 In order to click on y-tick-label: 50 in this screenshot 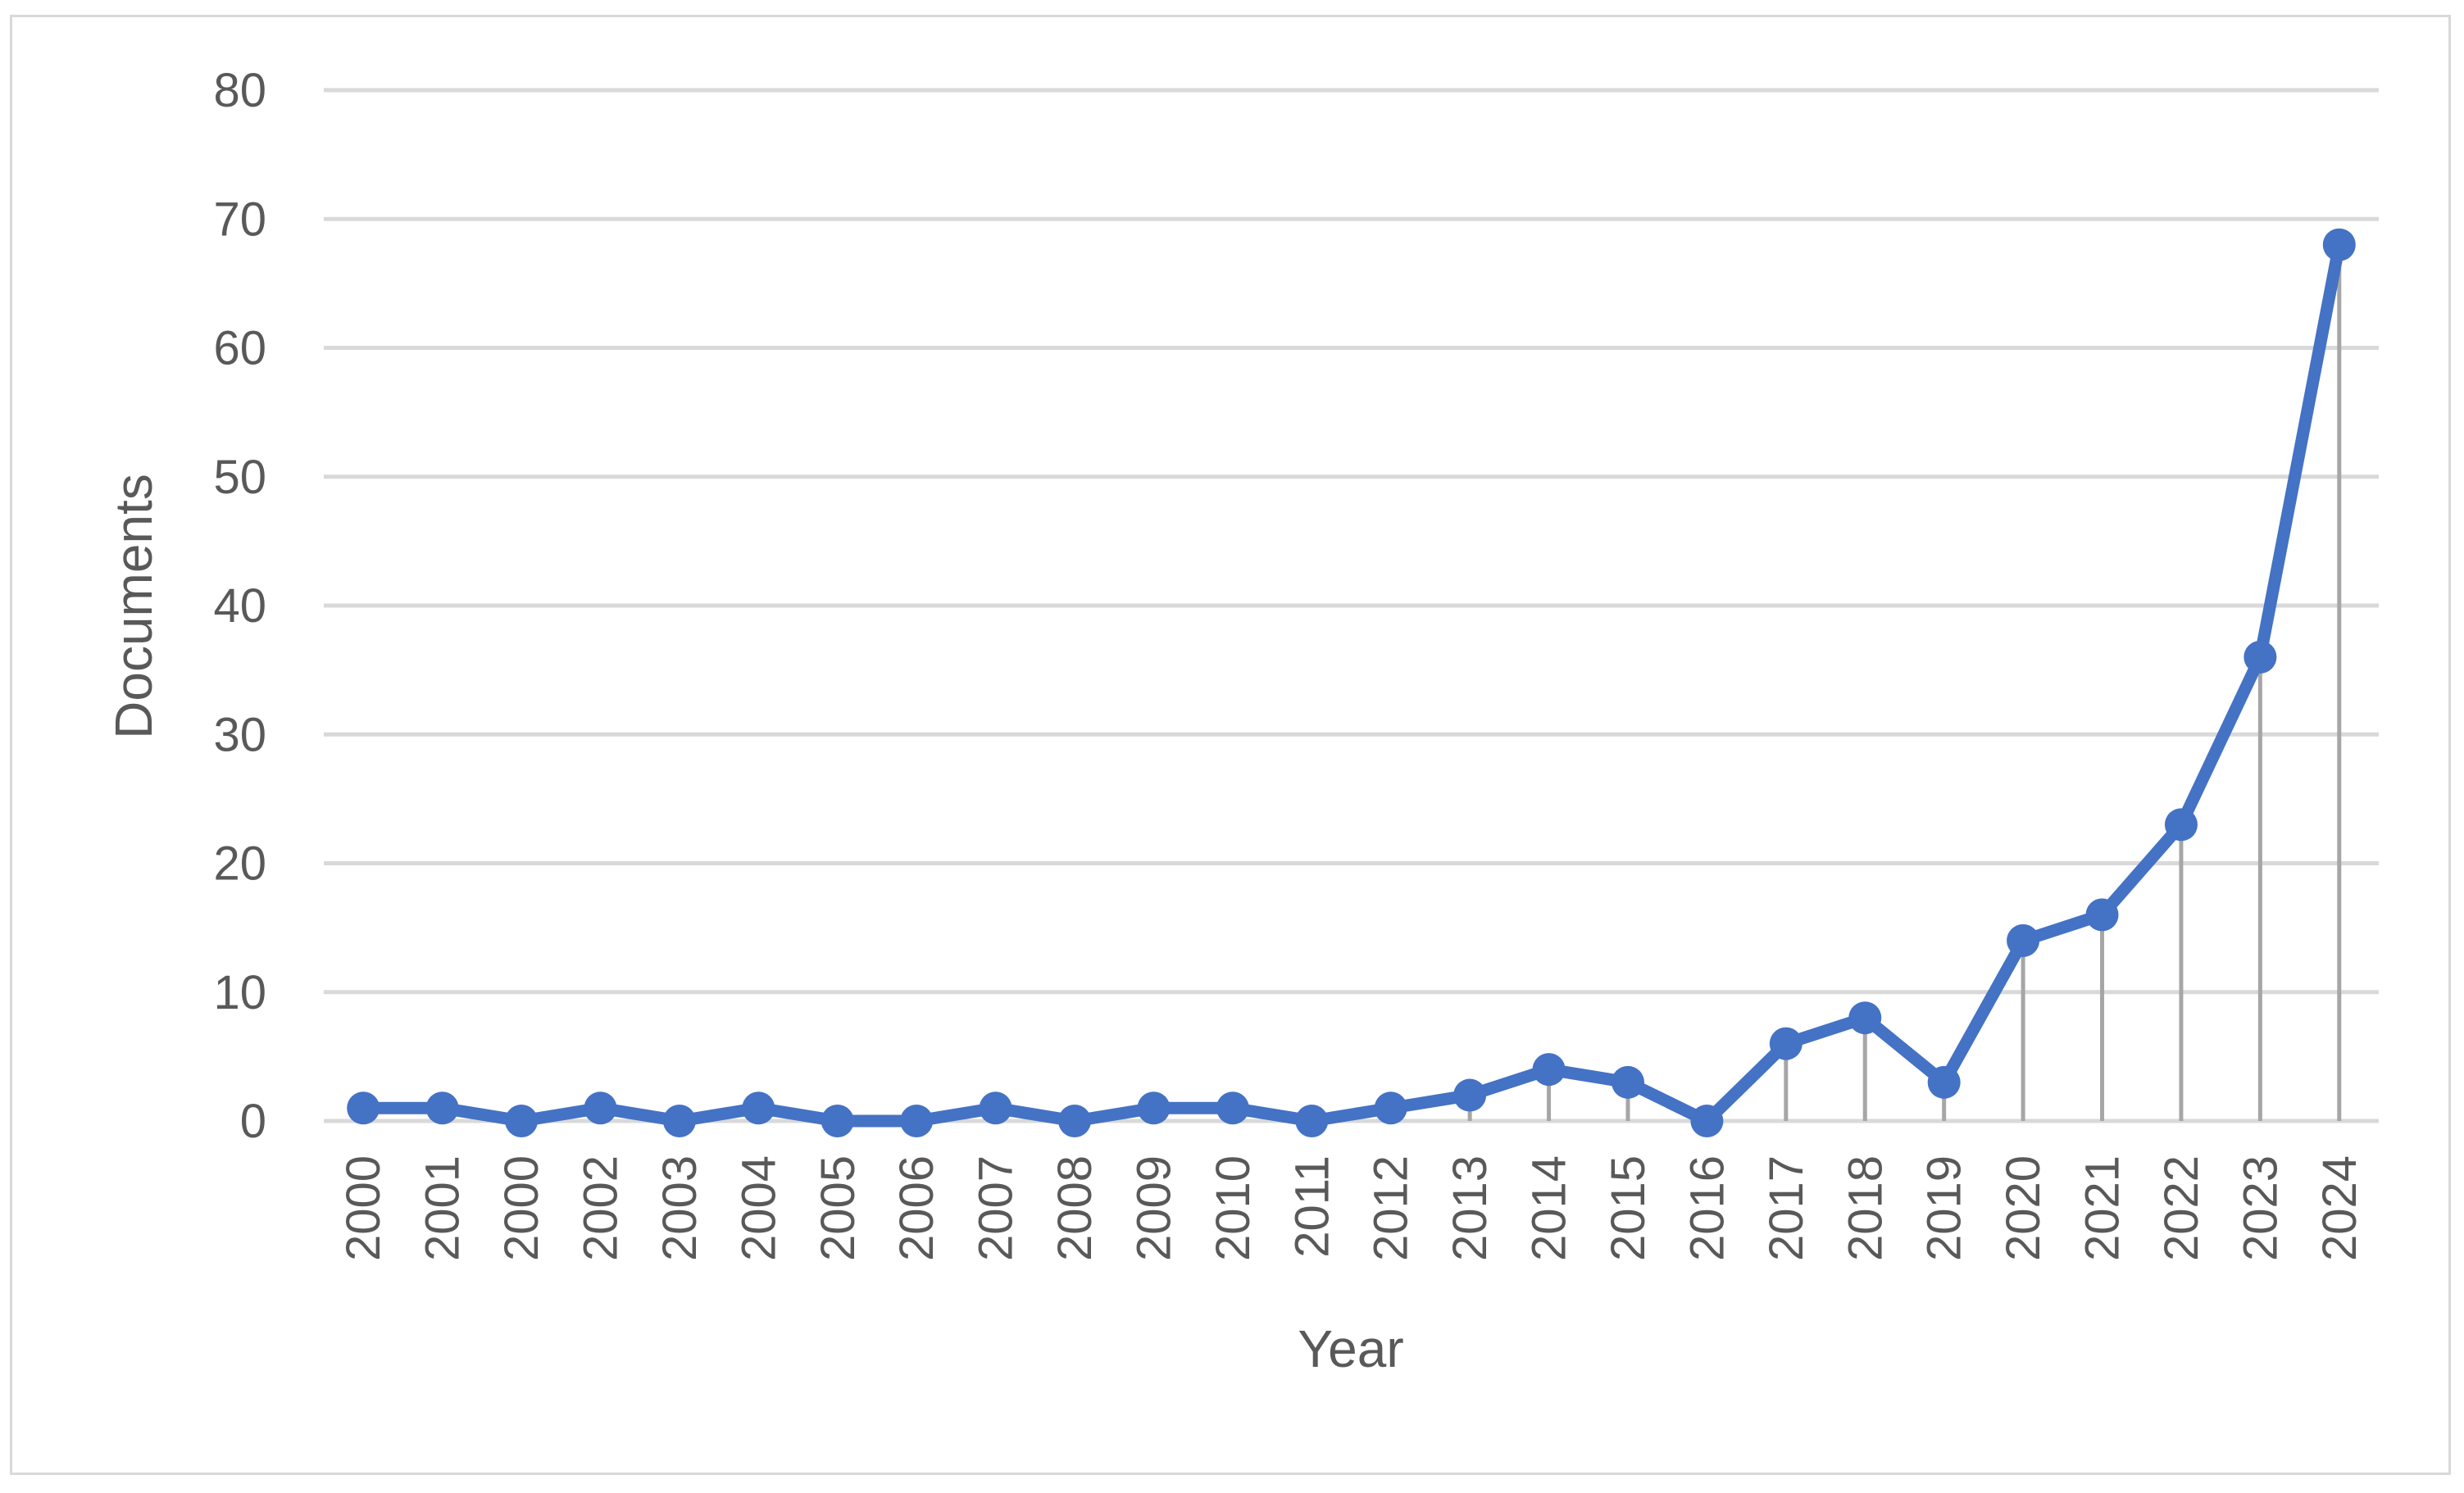, I will do `click(240, 478)`.